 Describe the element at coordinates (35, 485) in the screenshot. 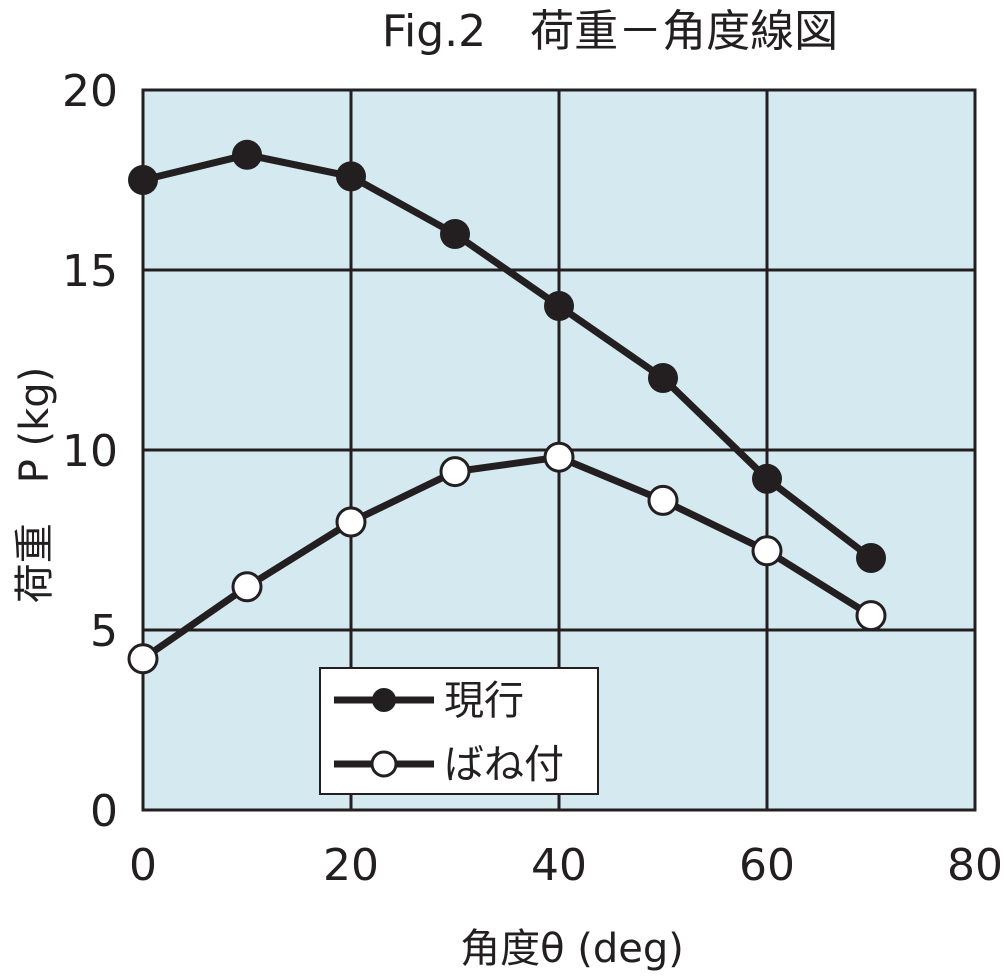

I see `y-axis-label: 荷重 P (kg)` at that location.